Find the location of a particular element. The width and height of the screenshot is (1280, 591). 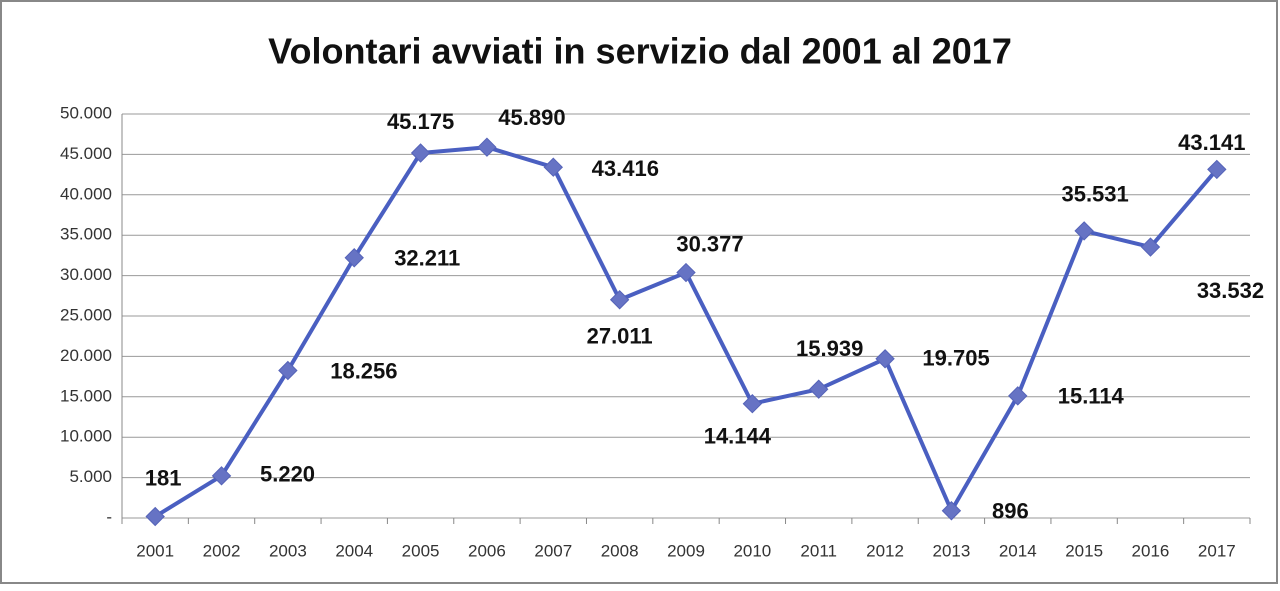

data-label: 43.416 is located at coordinates (625, 168).